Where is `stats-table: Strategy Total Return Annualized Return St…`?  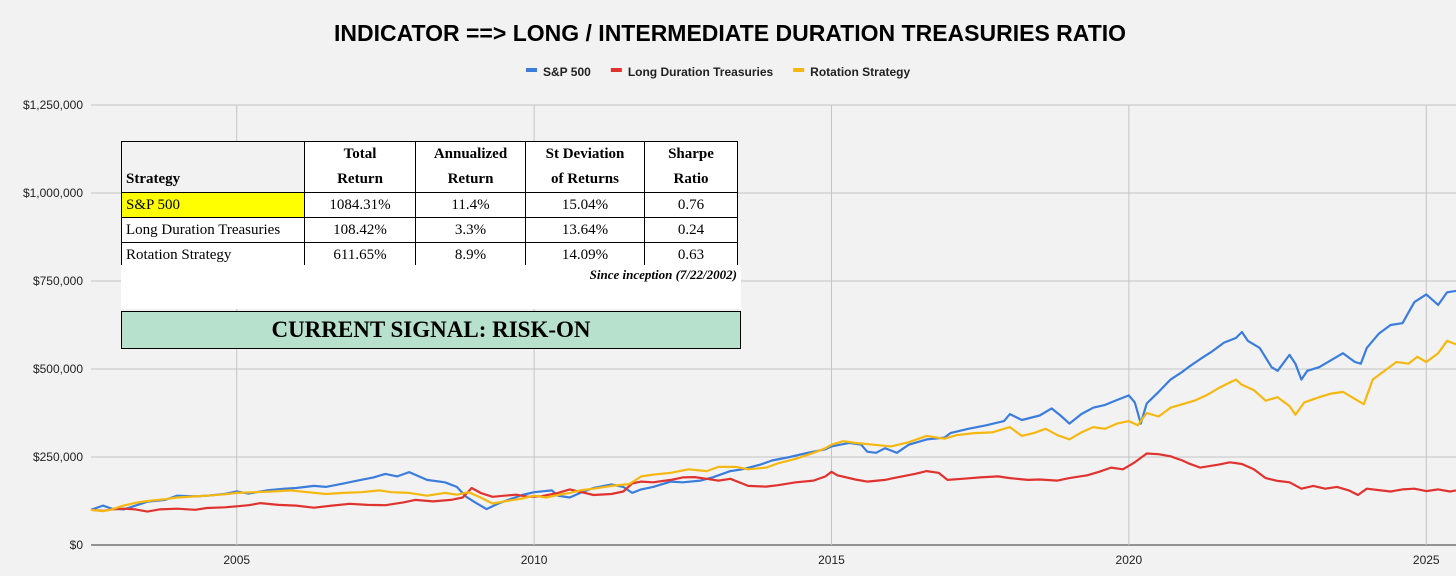 stats-table: Strategy Total Return Annualized Return St… is located at coordinates (429, 204).